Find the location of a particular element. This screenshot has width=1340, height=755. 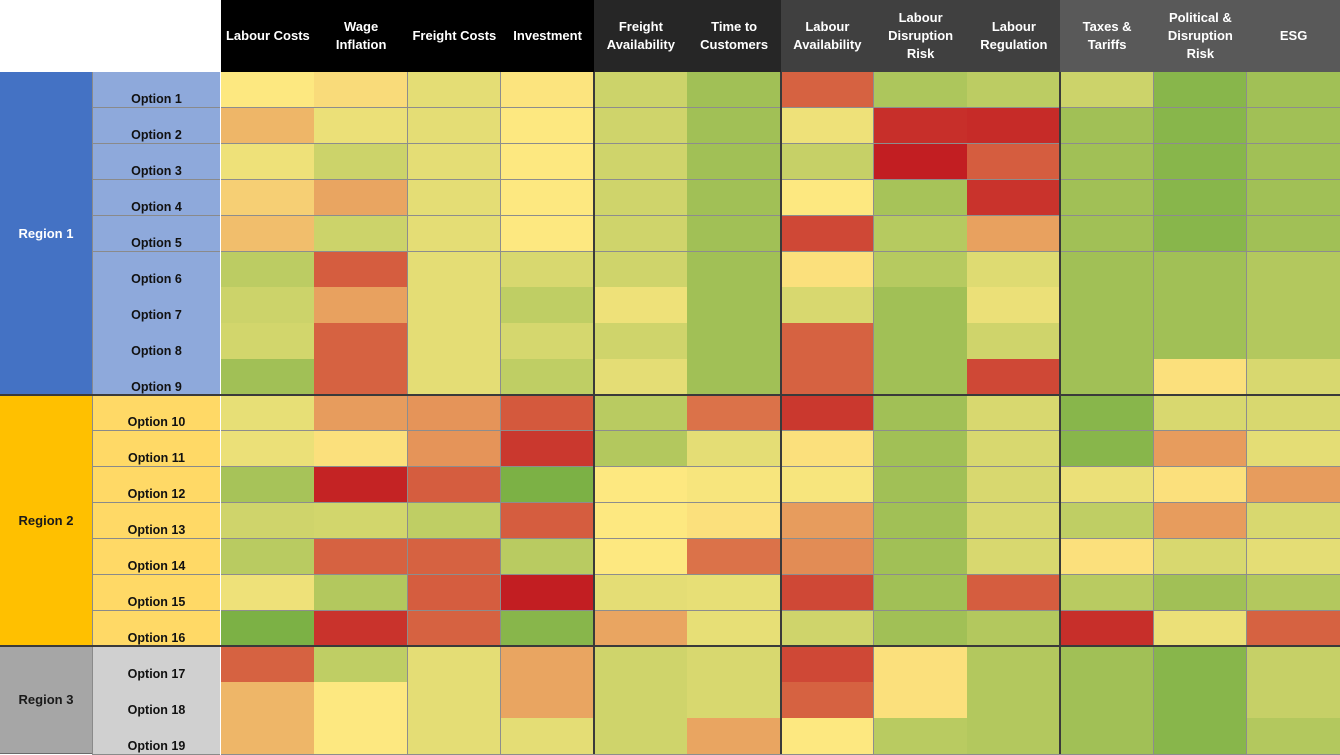

row-label: Option 11 is located at coordinates (156, 449).